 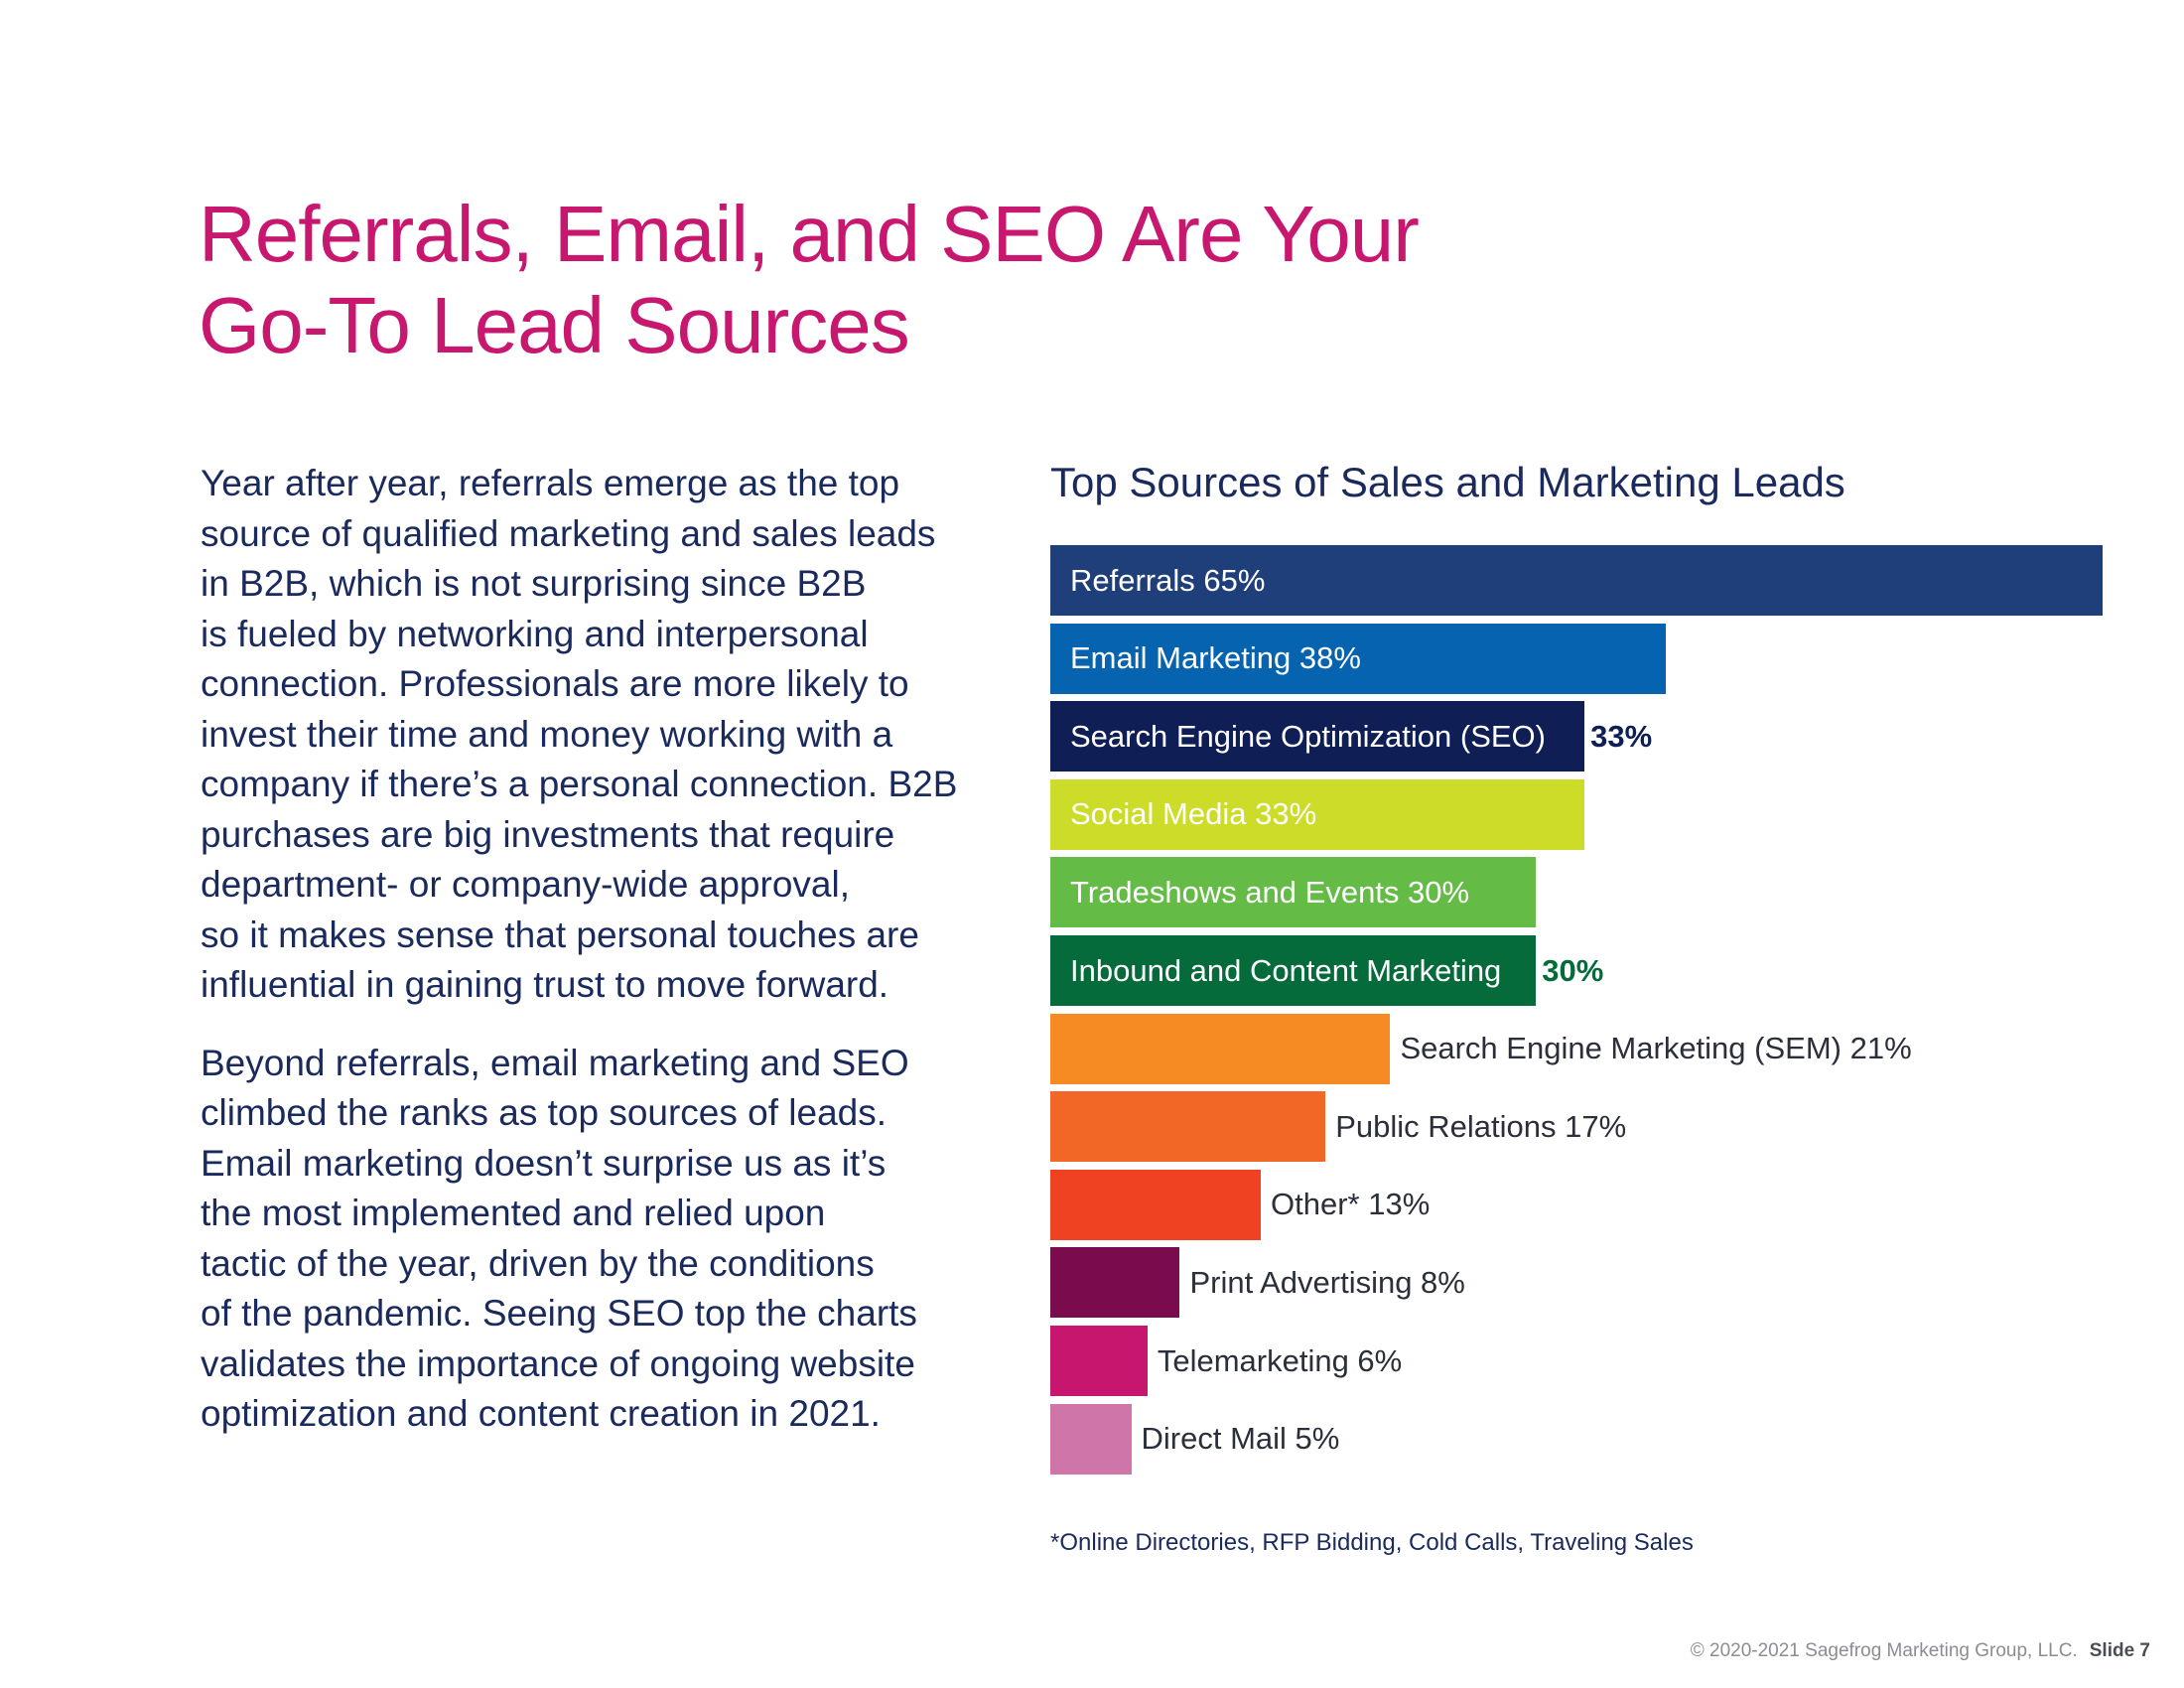 What do you see at coordinates (1447, 482) in the screenshot?
I see `chart-title: Top Sources of Sales and Marketing Leads` at bounding box center [1447, 482].